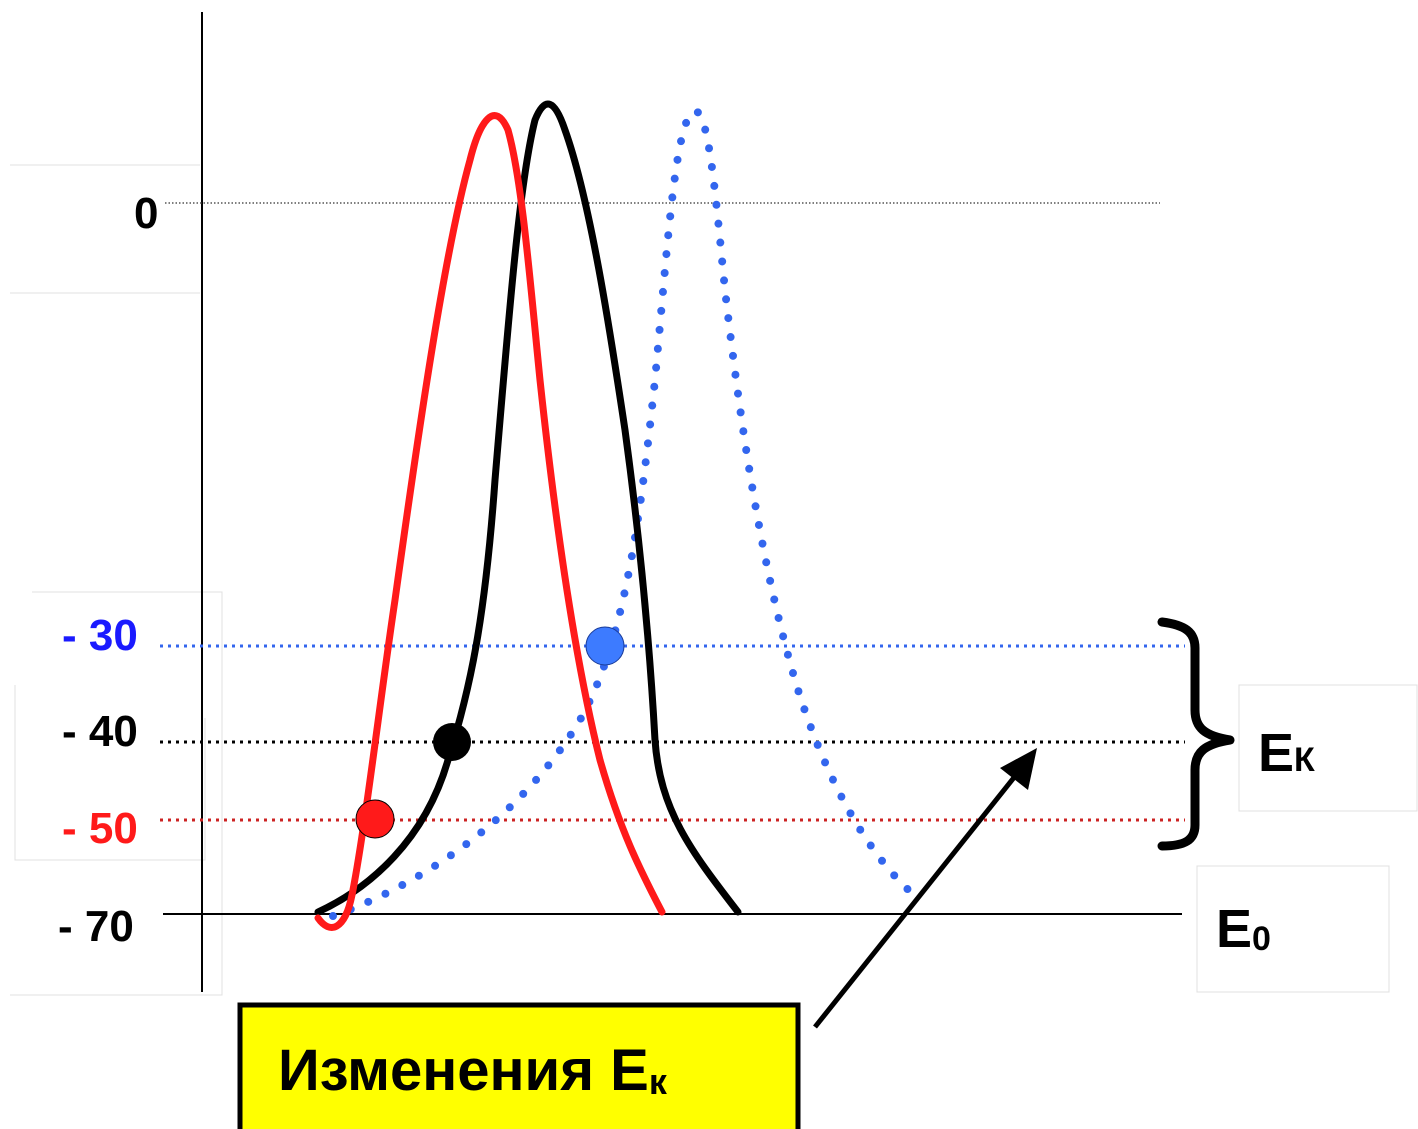  I want to click on tick-label-m30: - 30, so click(100, 635).